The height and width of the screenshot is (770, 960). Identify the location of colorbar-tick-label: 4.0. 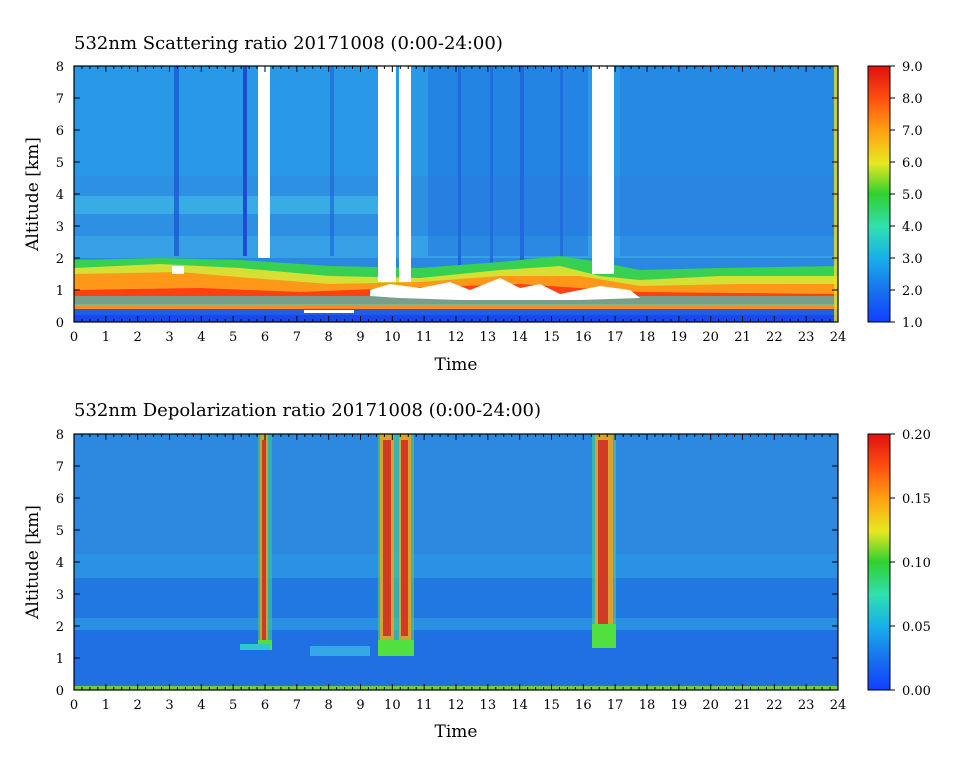
(912, 227).